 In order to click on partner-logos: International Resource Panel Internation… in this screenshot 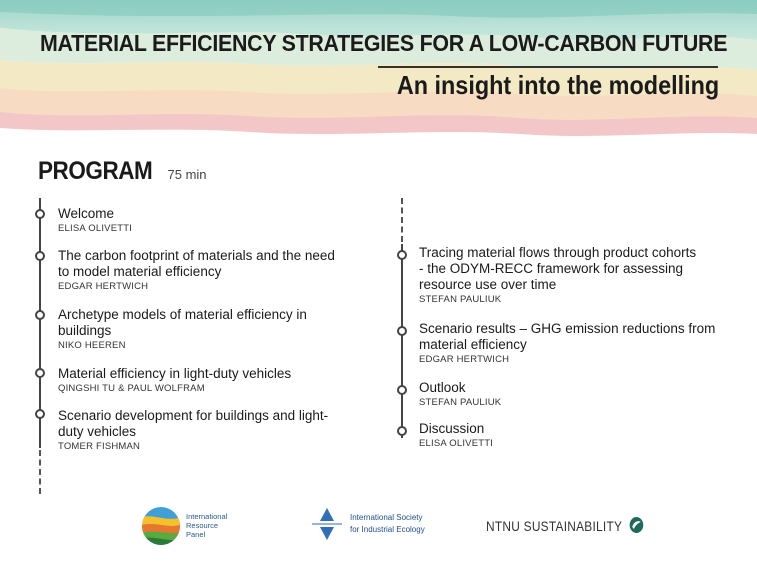, I will do `click(378, 525)`.